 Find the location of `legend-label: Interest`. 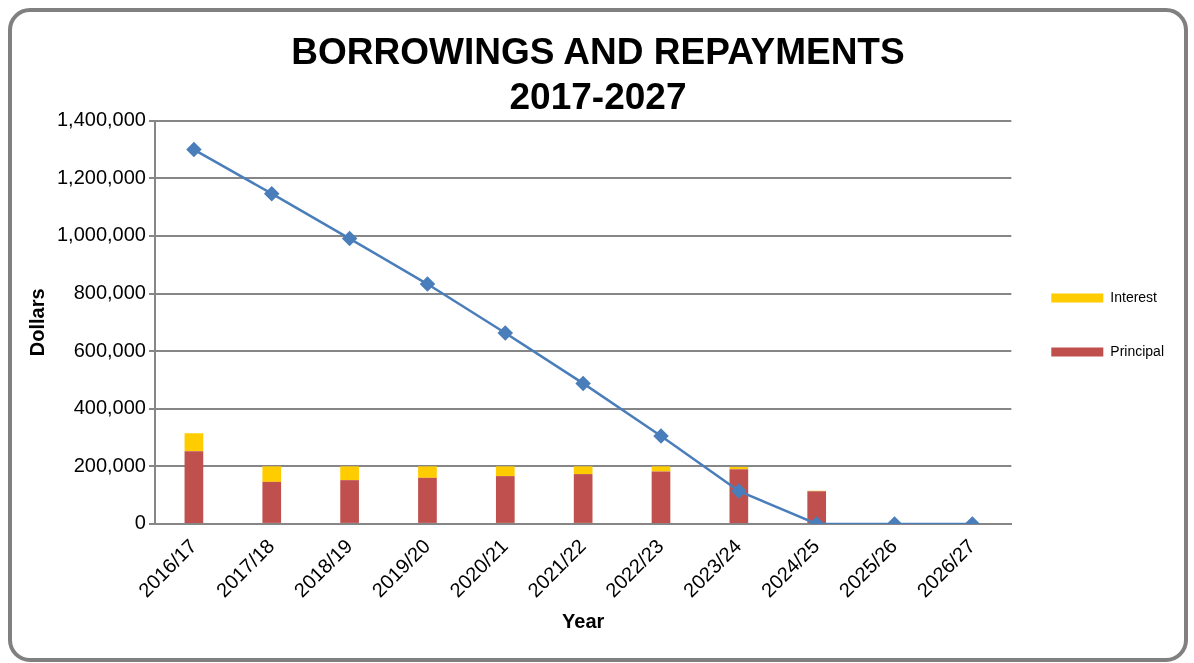

legend-label: Interest is located at coordinates (1134, 296).